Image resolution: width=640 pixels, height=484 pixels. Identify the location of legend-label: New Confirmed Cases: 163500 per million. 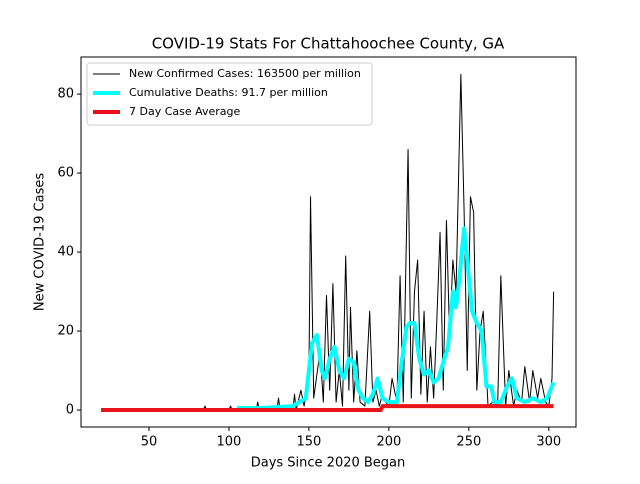
(245, 73).